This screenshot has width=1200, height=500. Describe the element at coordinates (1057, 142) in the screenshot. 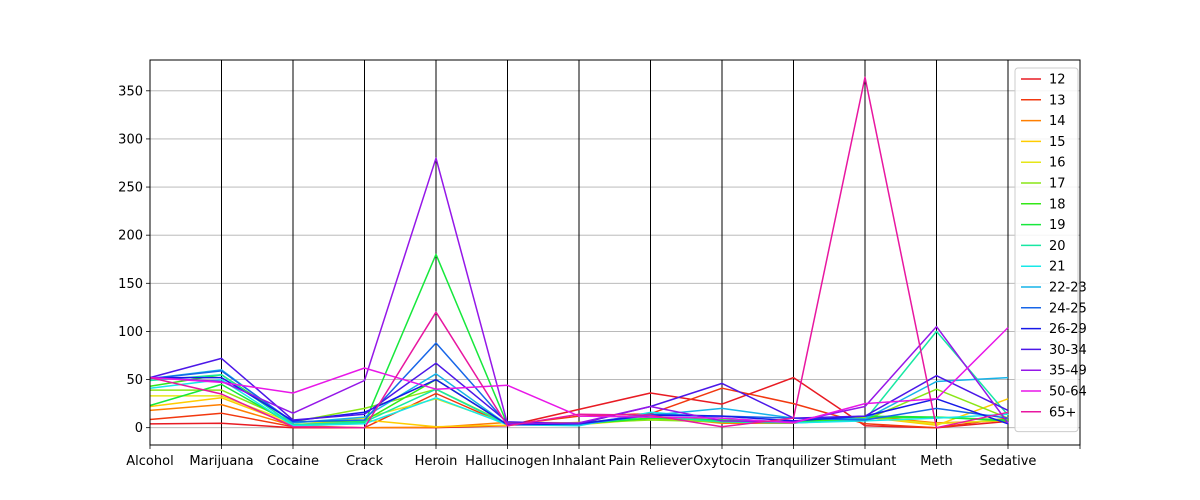

I see `legend-label: 15` at that location.